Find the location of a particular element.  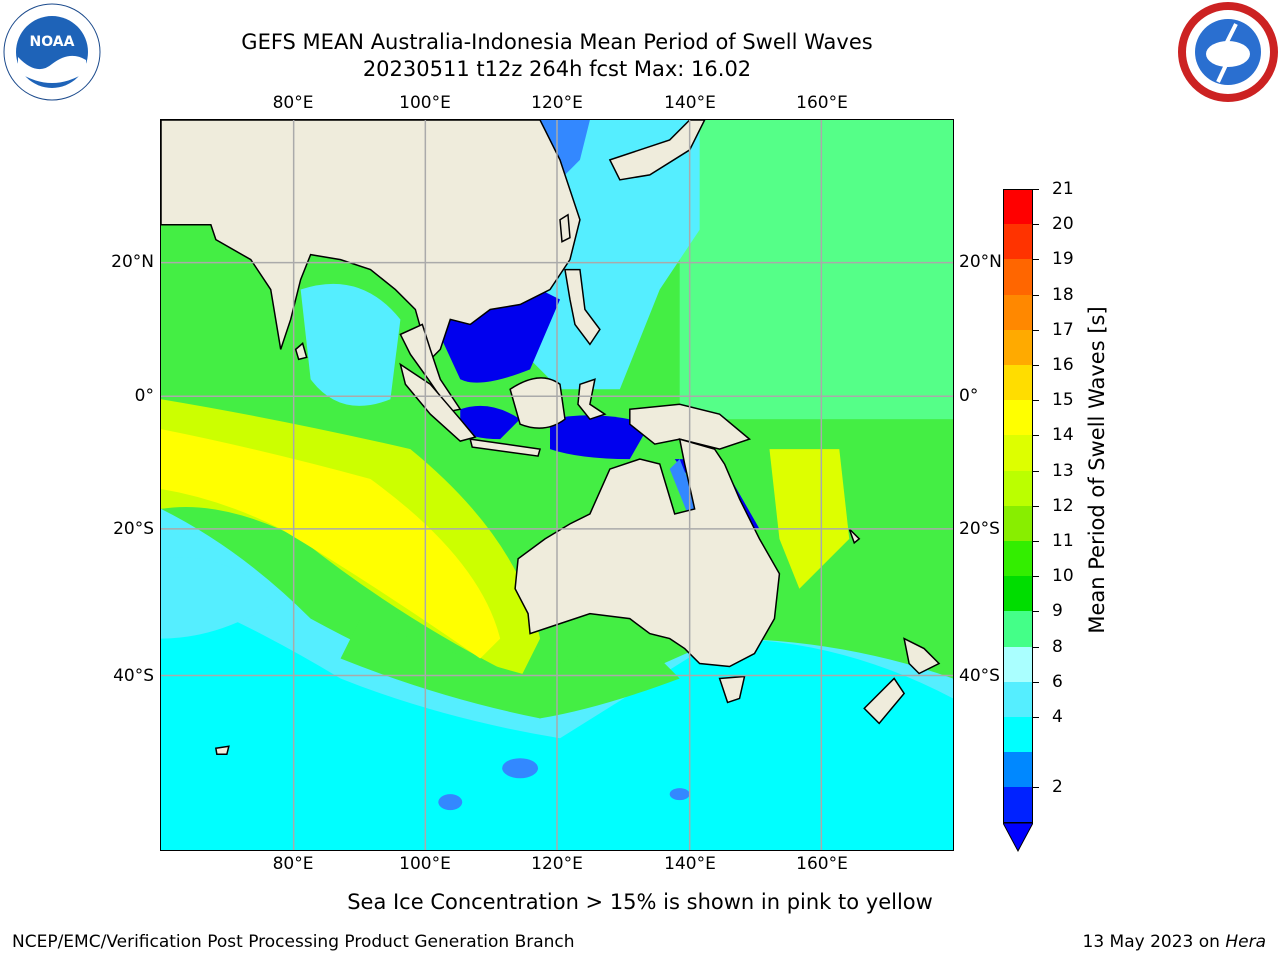

lat-tick-right: 0° is located at coordinates (969, 396).